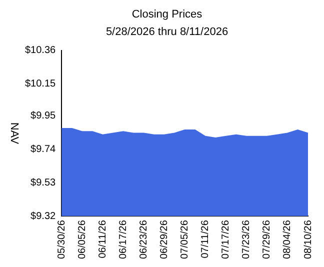  What do you see at coordinates (246, 240) in the screenshot?
I see `x-tick-label: 07/23/26` at bounding box center [246, 240].